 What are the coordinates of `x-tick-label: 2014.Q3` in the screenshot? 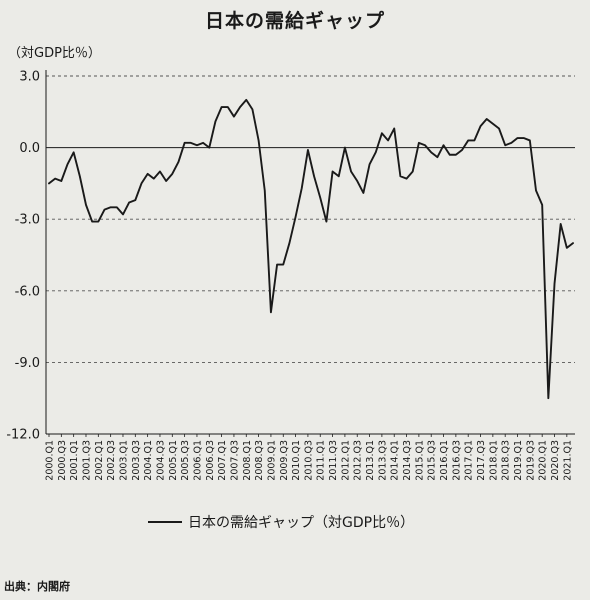 It's located at (407, 460).